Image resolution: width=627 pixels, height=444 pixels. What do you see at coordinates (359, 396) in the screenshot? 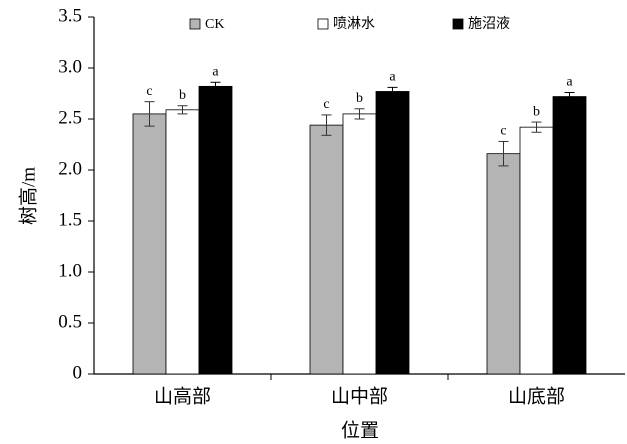
I see `x-tick-label: 山中部` at bounding box center [359, 396].